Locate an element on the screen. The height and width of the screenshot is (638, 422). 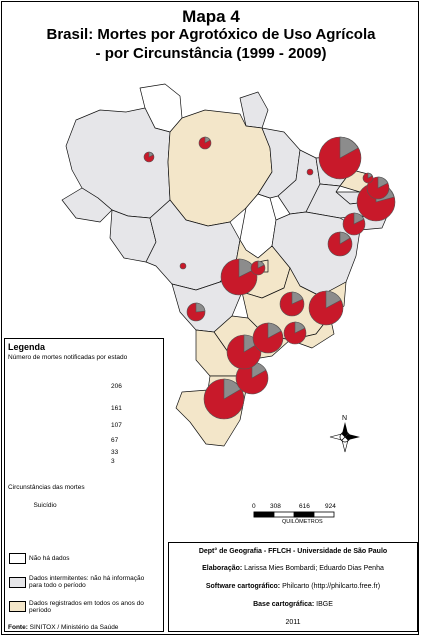
legend-size-label: 3 is located at coordinates (113, 461).